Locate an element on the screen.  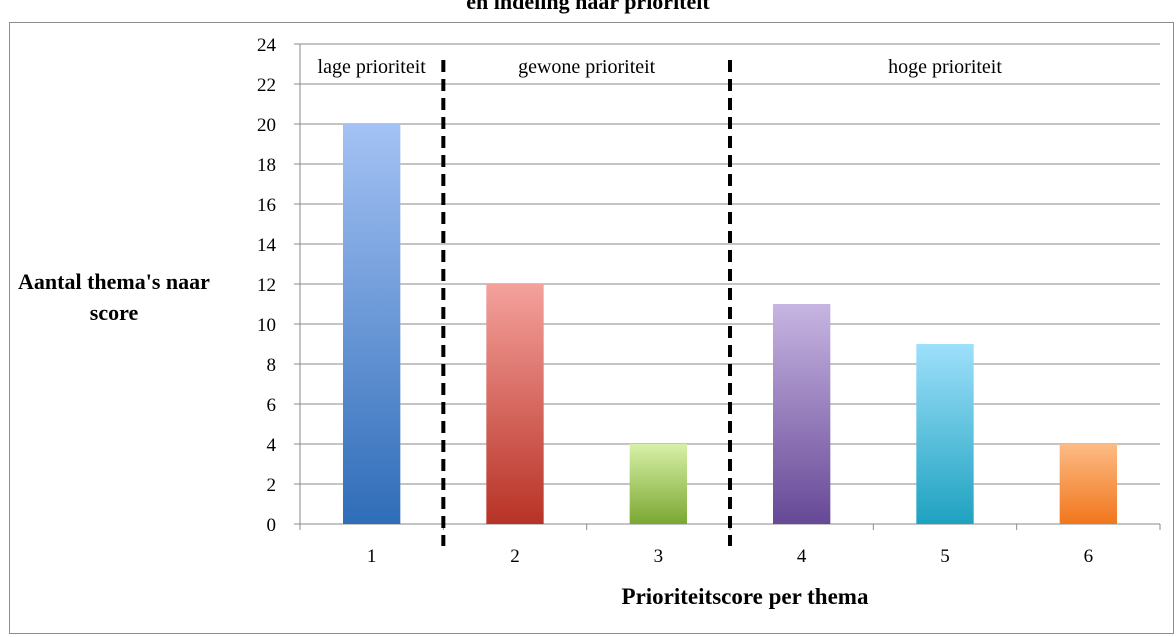
y-tick-label: 10 is located at coordinates (266, 325).